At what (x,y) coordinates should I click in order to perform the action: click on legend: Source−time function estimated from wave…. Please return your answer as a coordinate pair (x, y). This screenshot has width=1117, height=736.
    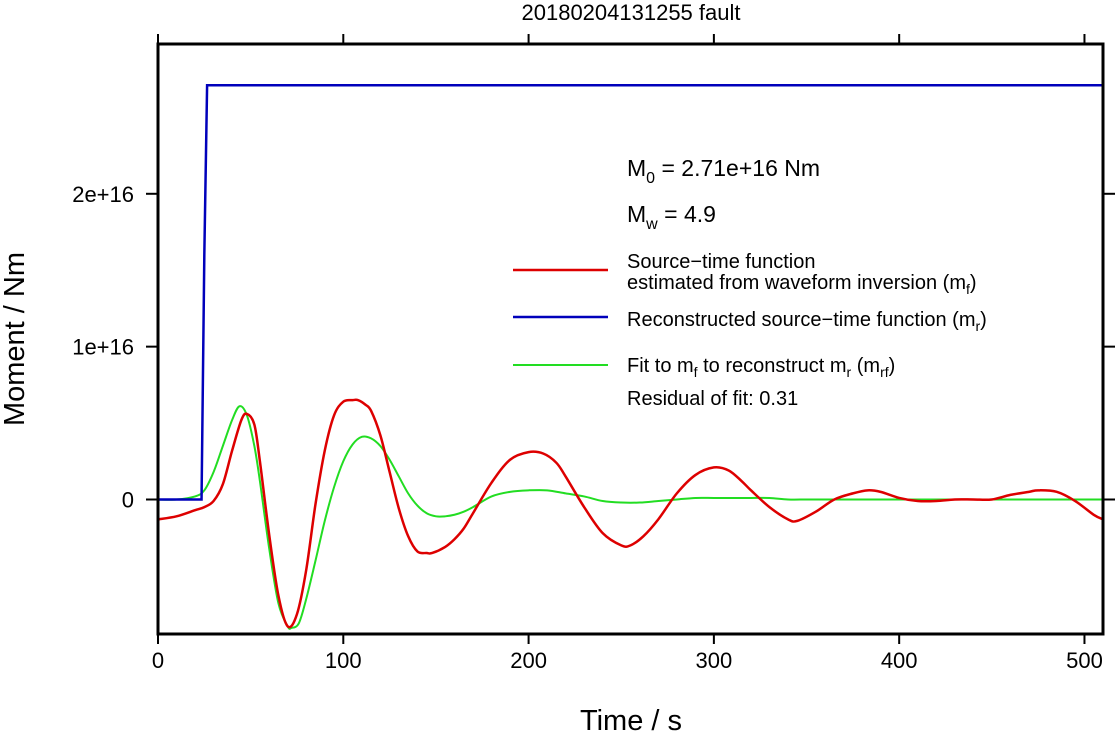
    Looking at the image, I should click on (750, 330).